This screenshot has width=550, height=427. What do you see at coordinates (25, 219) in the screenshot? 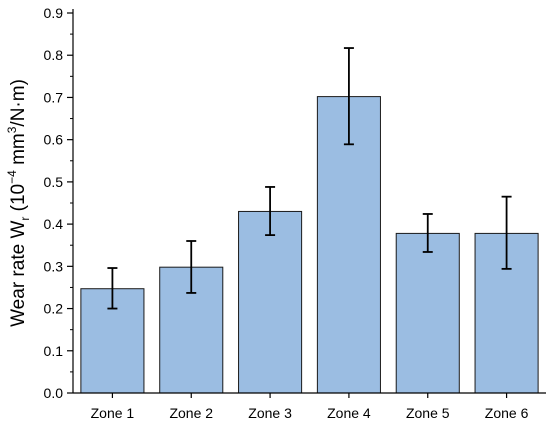
I see `y-axis-label-part: r` at bounding box center [25, 219].